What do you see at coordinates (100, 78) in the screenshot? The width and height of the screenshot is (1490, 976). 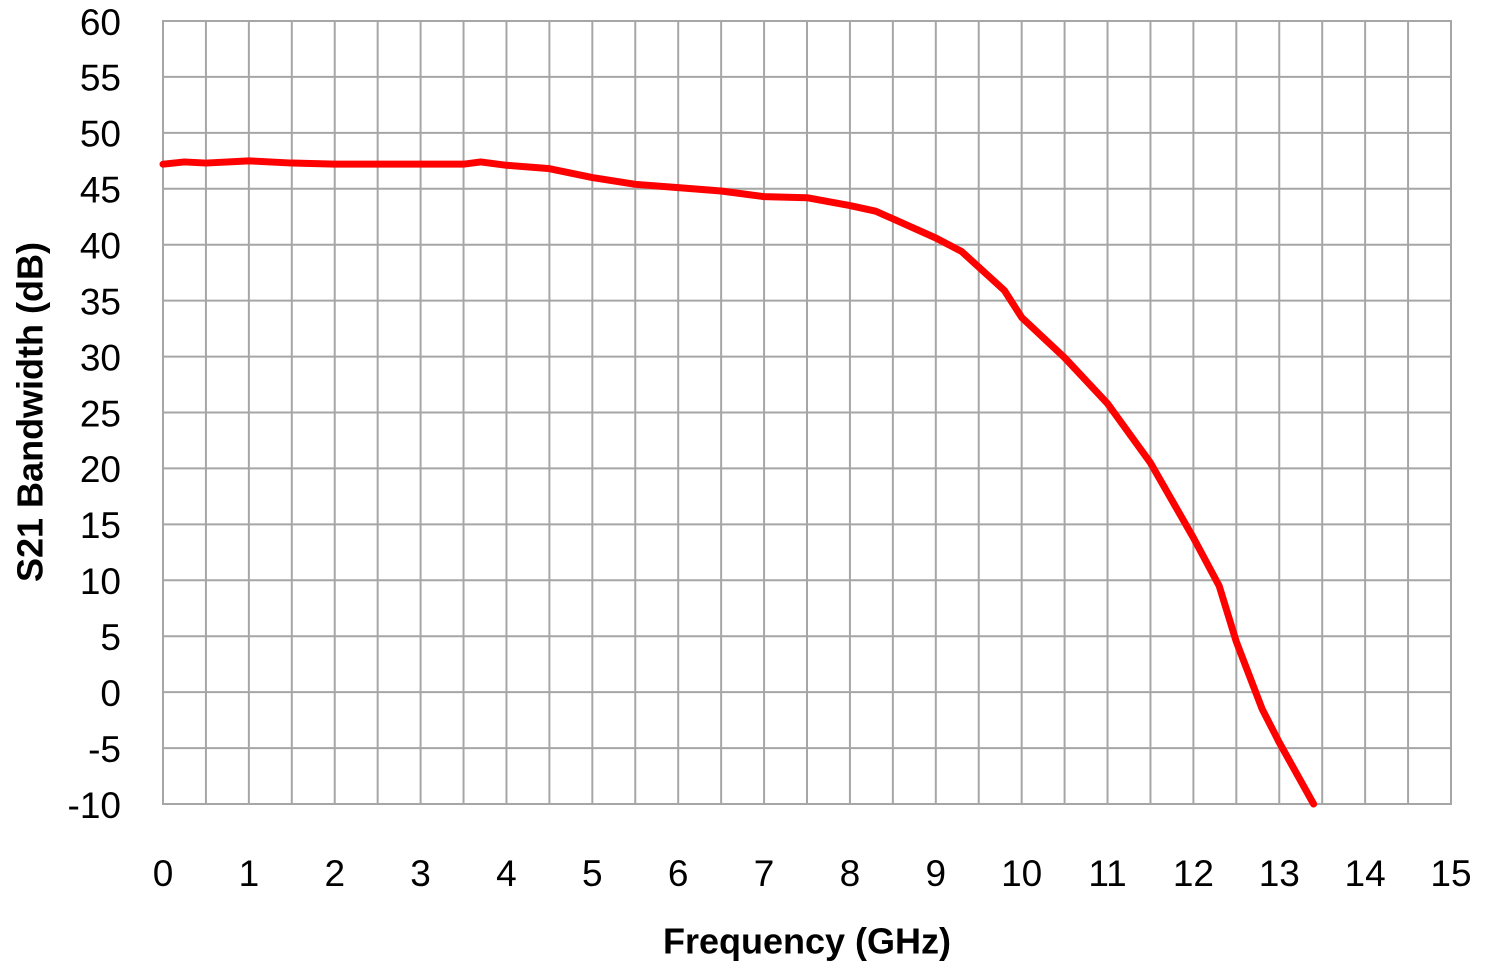 I see `y-tick-label: 55` at bounding box center [100, 78].